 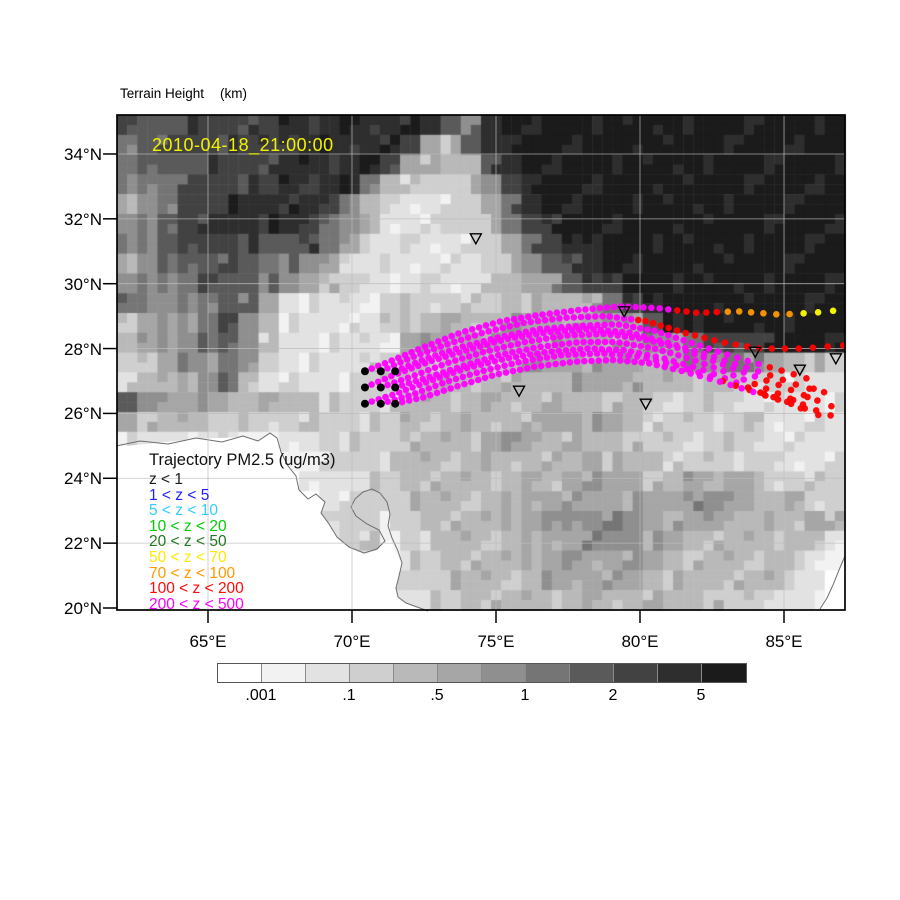 I want to click on terrain-colorbar, so click(x=482, y=673).